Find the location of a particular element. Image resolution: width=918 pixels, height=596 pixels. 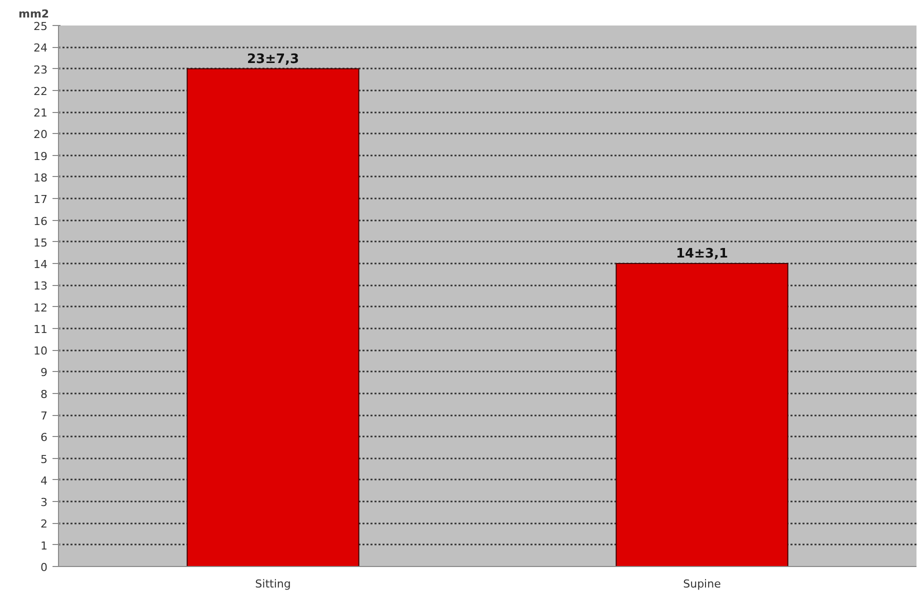

y-tick-label: 1 is located at coordinates (44, 545).